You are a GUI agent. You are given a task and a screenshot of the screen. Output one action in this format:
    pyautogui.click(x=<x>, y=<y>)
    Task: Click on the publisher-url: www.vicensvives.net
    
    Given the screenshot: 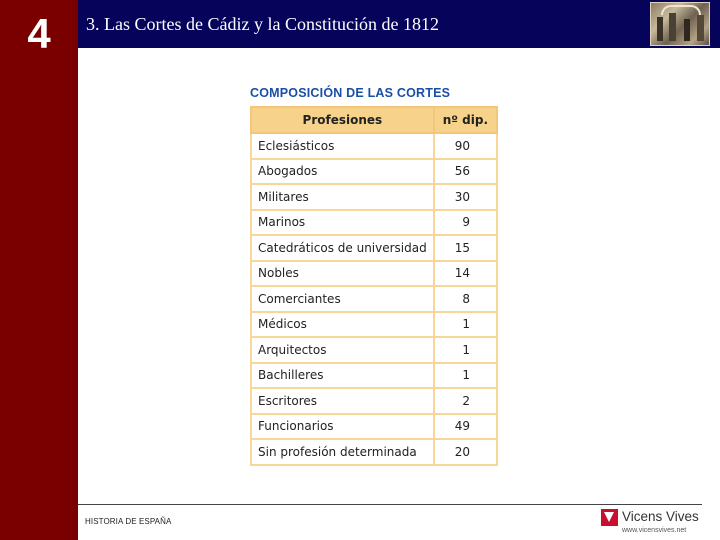 What is the action you would take?
    pyautogui.click(x=654, y=530)
    